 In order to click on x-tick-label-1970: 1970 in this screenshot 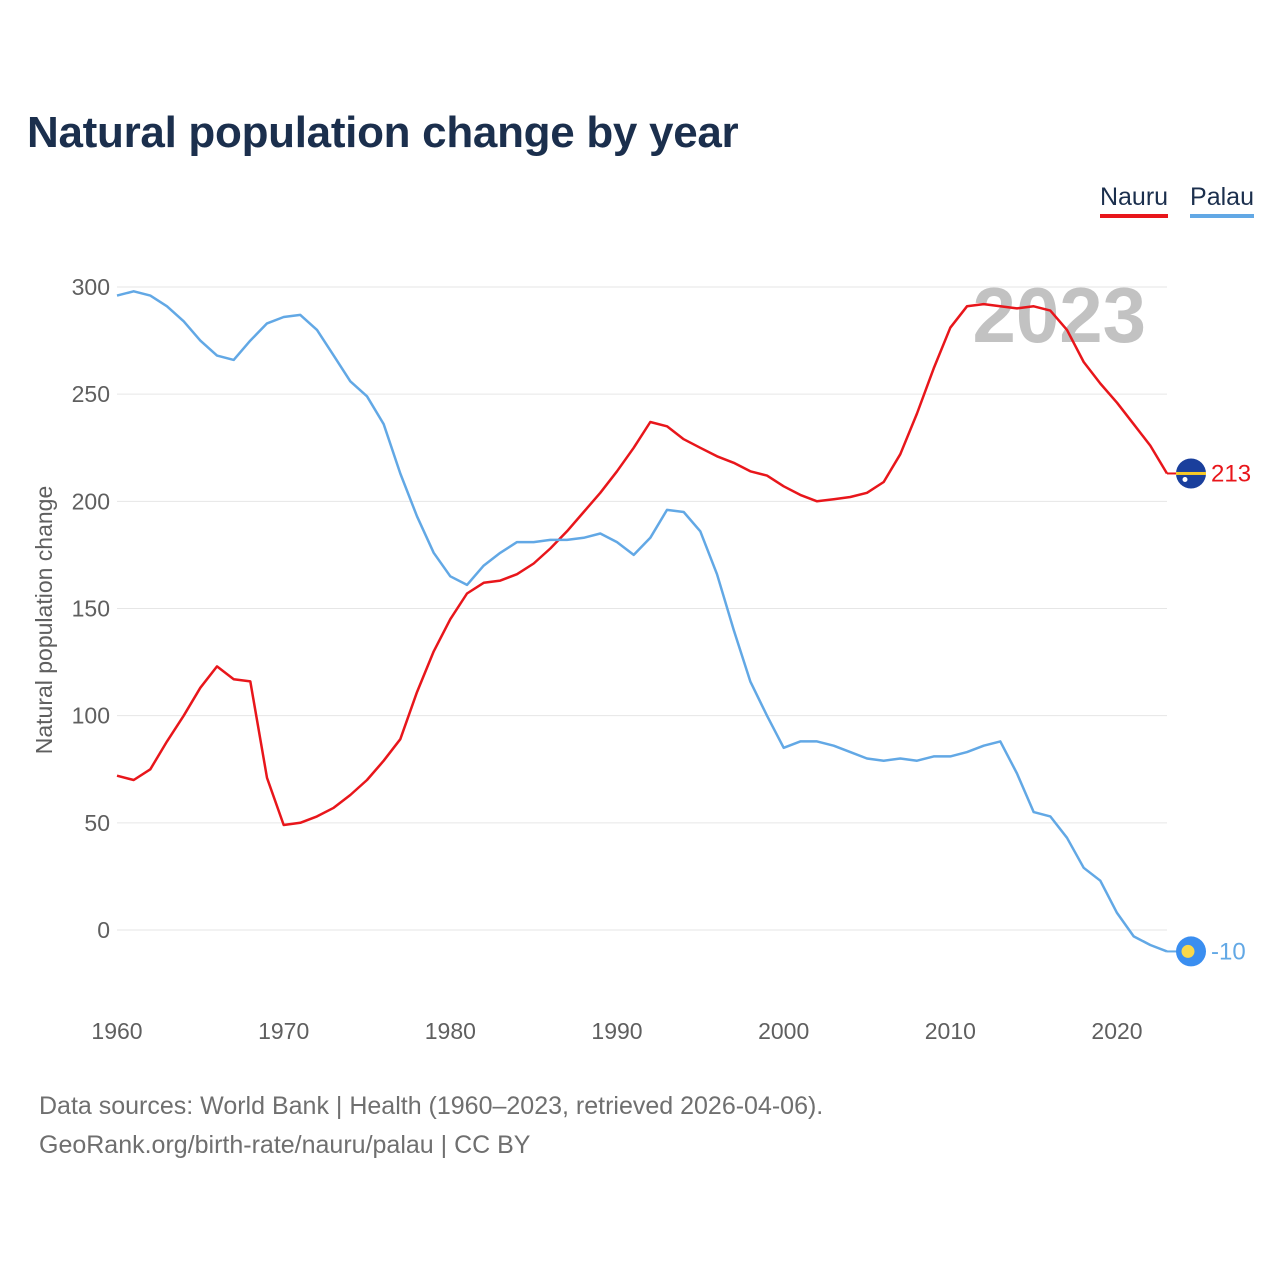, I will do `click(283, 1031)`.